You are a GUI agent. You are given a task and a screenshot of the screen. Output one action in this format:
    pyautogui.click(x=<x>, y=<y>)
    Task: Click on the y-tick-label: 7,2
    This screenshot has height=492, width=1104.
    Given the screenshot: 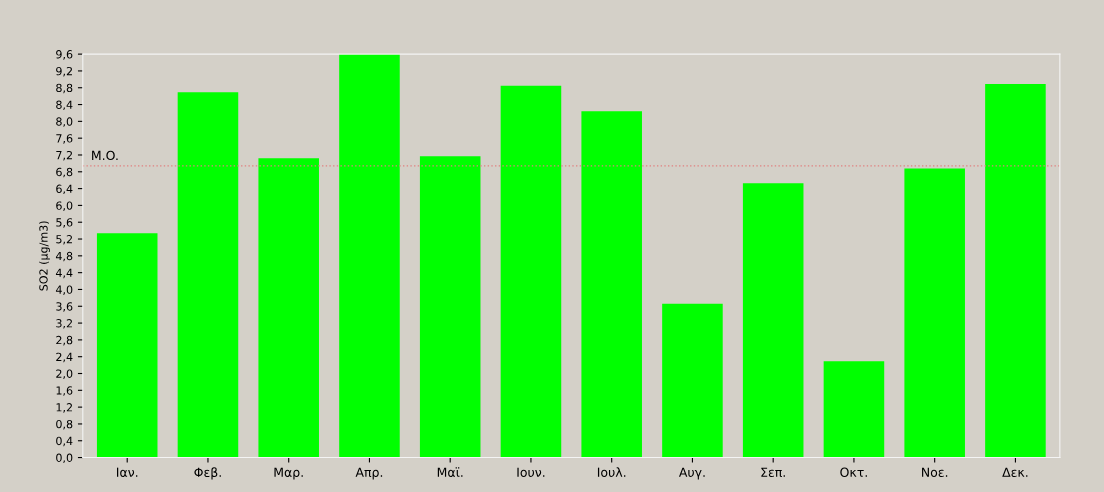 What is the action you would take?
    pyautogui.click(x=64, y=155)
    